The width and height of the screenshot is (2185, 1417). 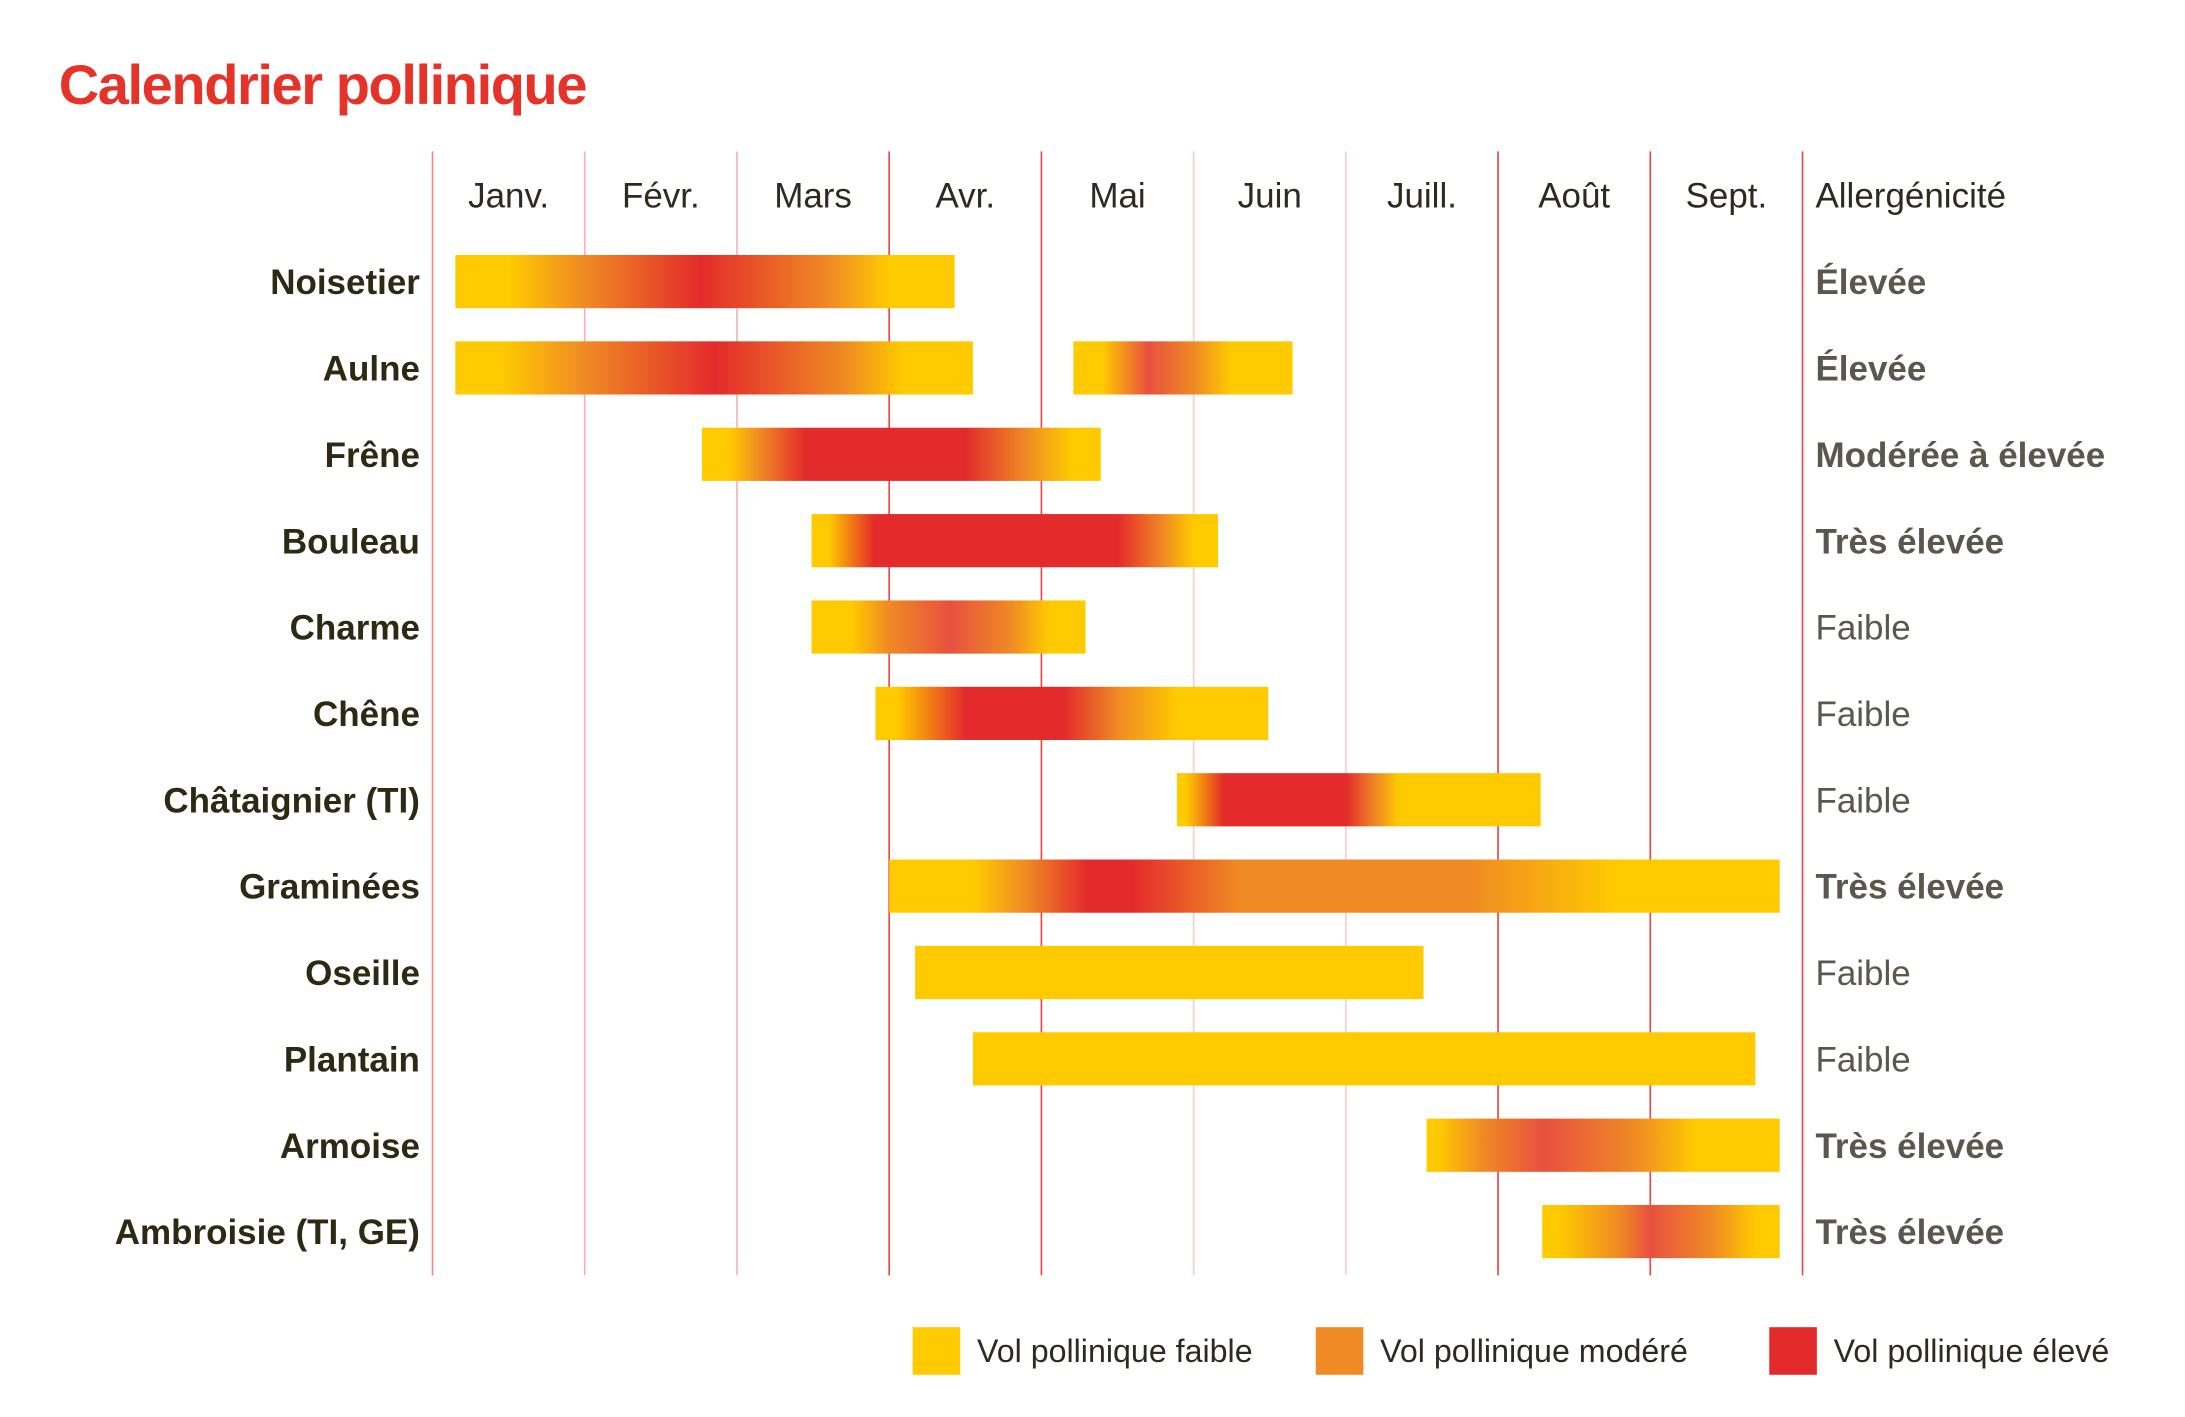 What do you see at coordinates (661, 195) in the screenshot?
I see `month-label: Févr.` at bounding box center [661, 195].